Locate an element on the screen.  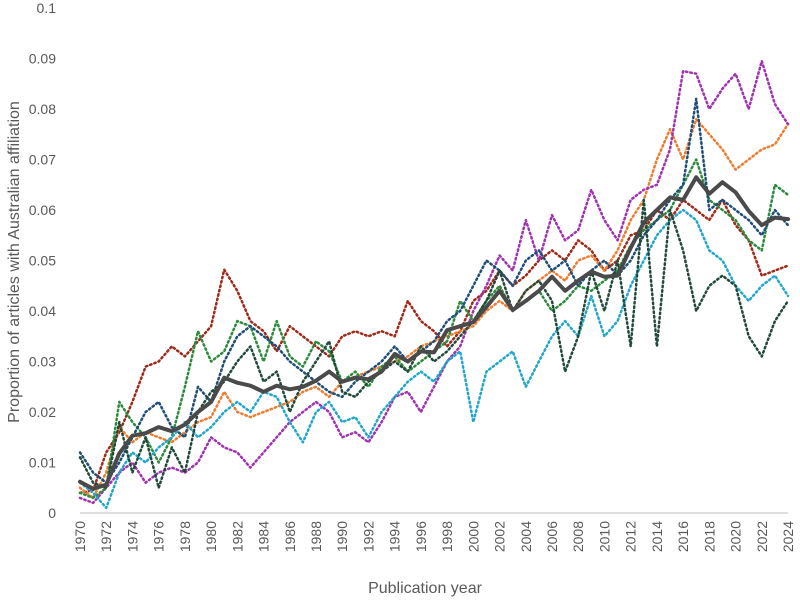
y-tick-label: 0.03 is located at coordinates (42, 362).